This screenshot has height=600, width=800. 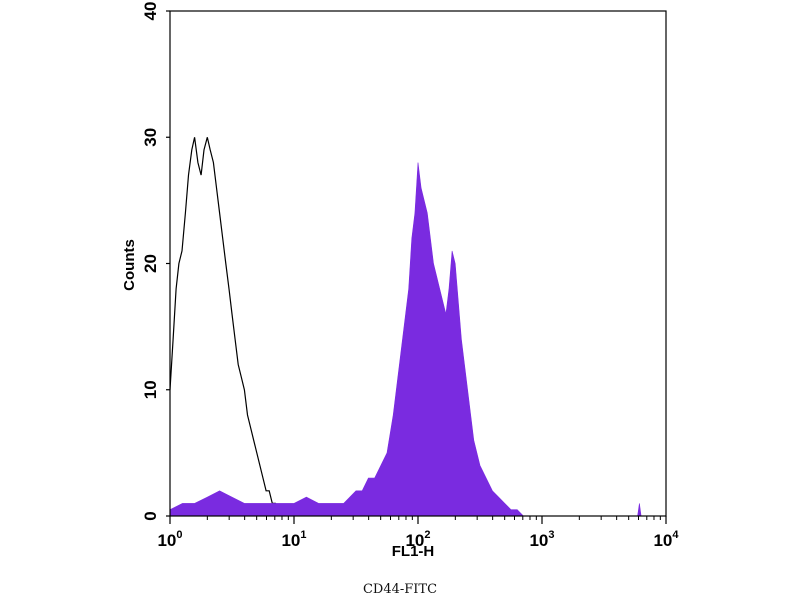 What do you see at coordinates (150, 515) in the screenshot?
I see `y-tick-label: 0` at bounding box center [150, 515].